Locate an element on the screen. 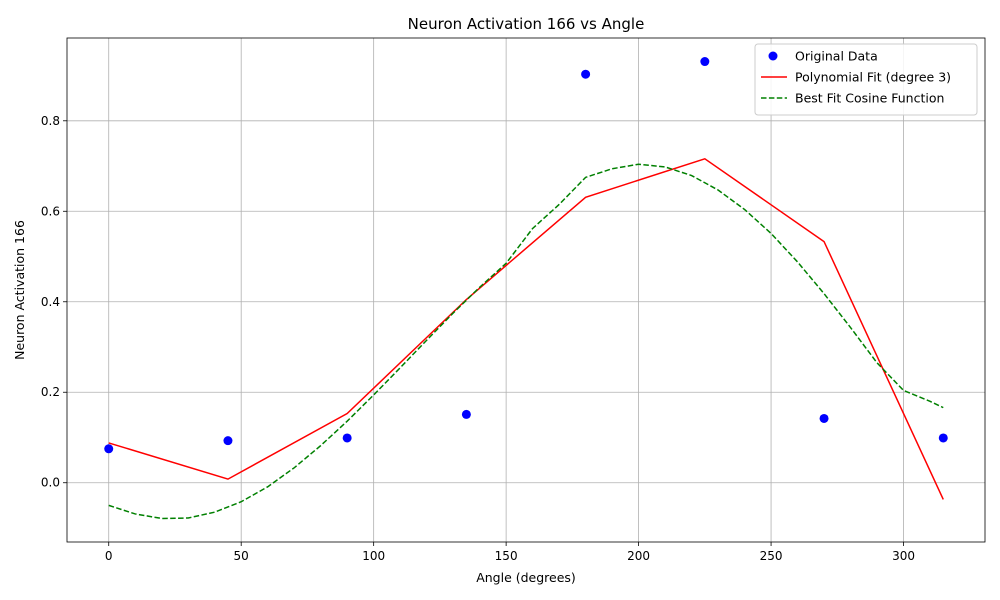  x-axis-title: Angle (degrees) is located at coordinates (526, 577).